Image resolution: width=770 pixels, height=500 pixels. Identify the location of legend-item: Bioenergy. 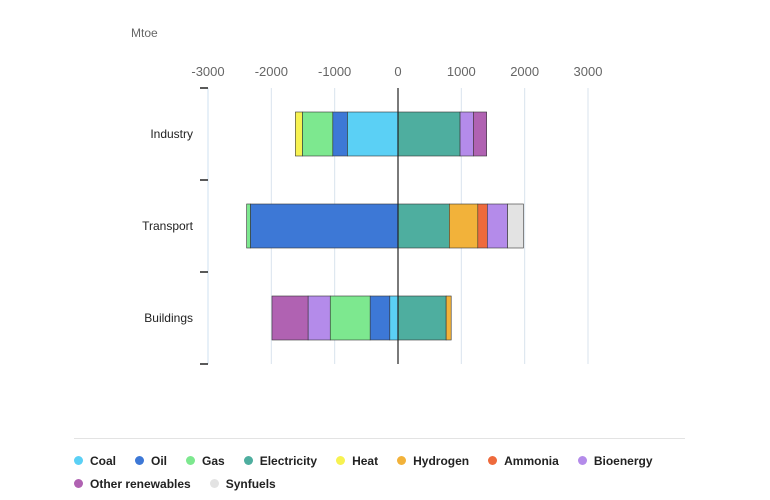
(615, 460).